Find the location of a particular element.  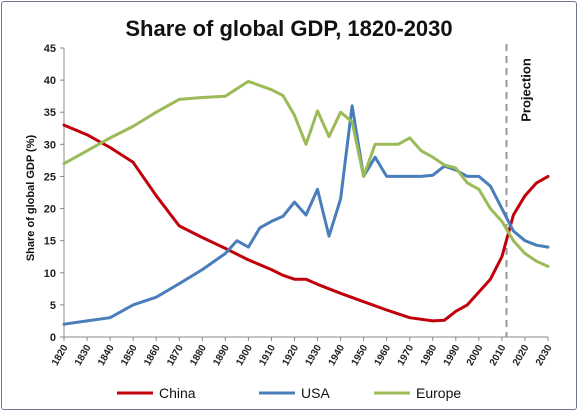

x-tick-label: 1870 is located at coordinates (175, 355).